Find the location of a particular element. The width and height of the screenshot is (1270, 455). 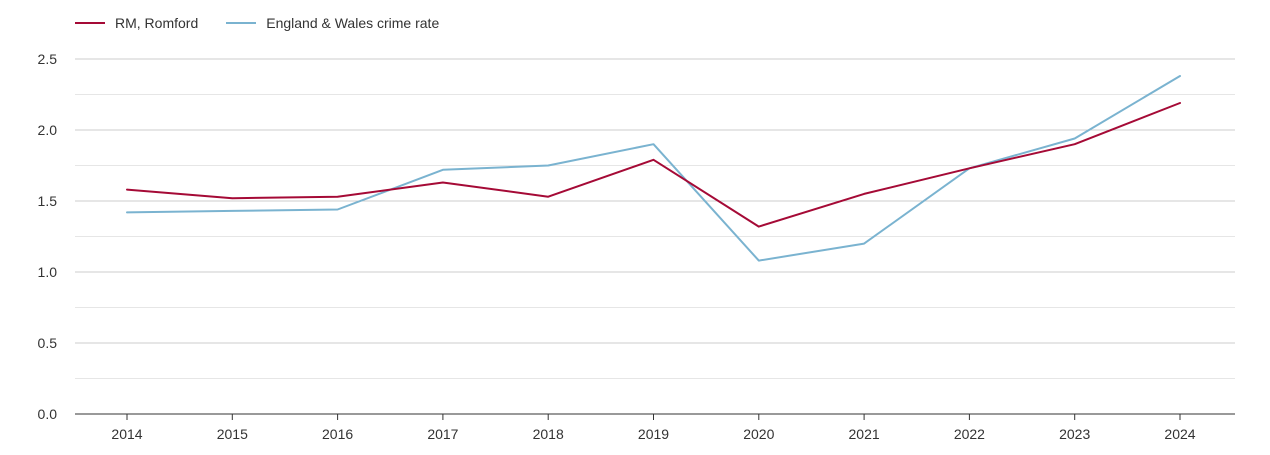

legend-item-romford: RM, Romford is located at coordinates (136, 23).